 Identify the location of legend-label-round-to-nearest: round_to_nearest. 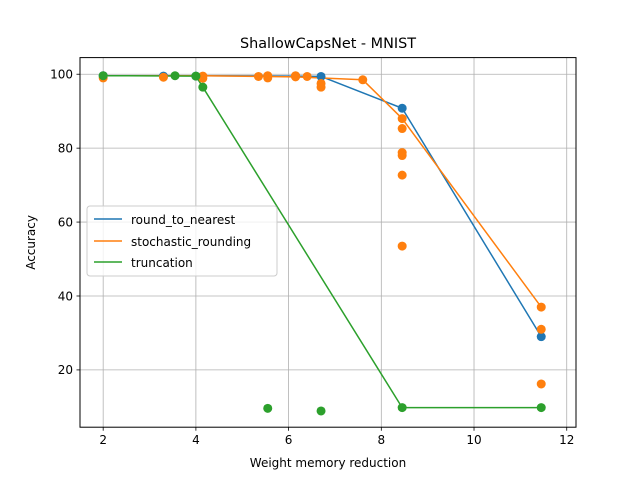
(183, 220).